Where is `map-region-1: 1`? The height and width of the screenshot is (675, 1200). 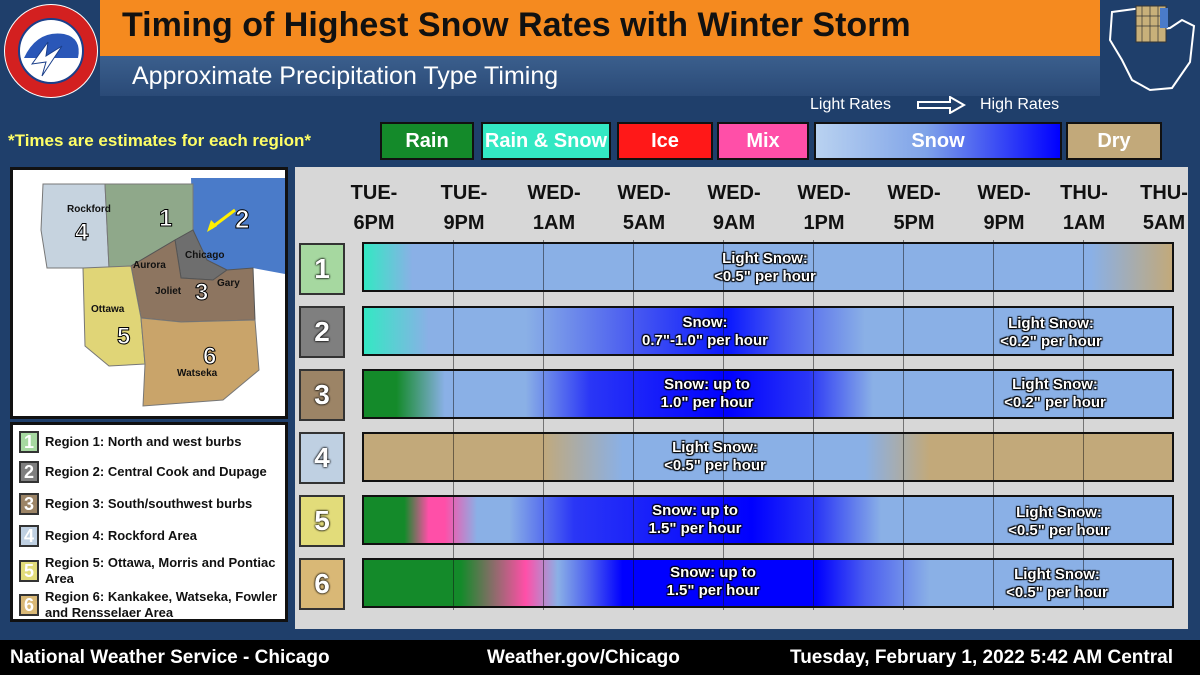
map-region-1: 1 is located at coordinates (165, 218).